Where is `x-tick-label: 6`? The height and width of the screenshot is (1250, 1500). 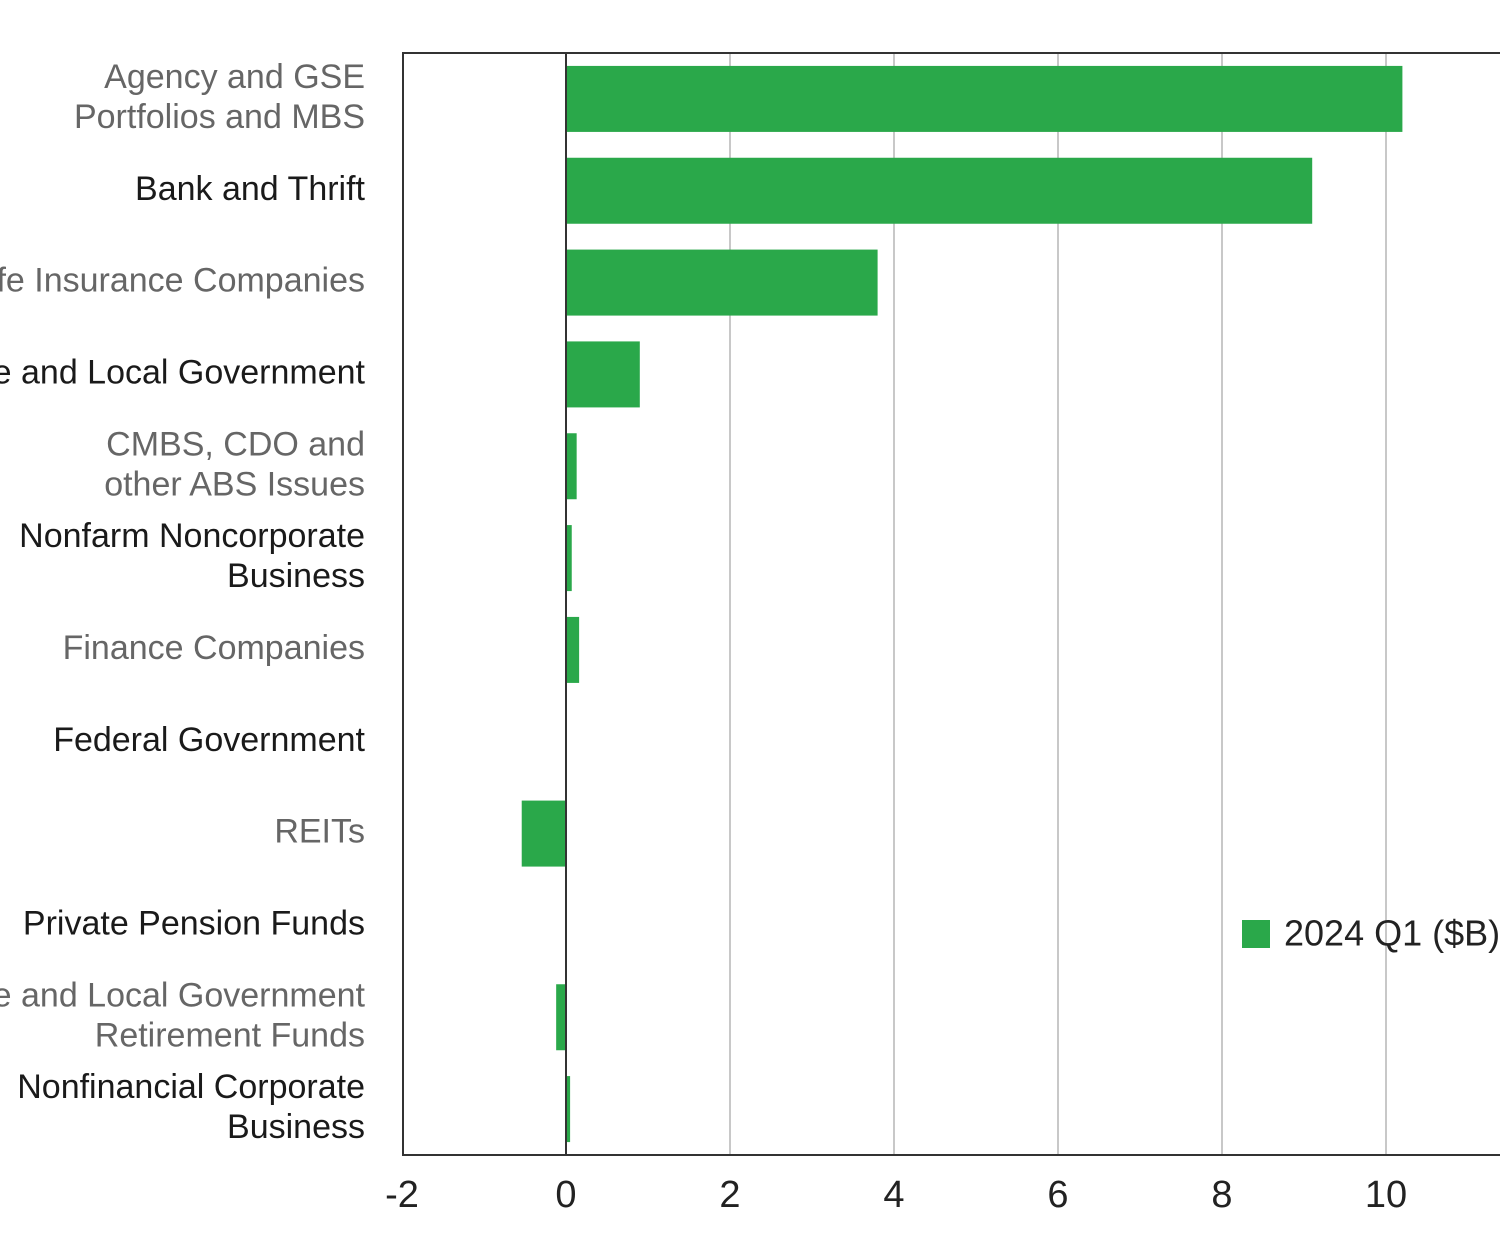
x-tick-label: 6 is located at coordinates (1057, 1195).